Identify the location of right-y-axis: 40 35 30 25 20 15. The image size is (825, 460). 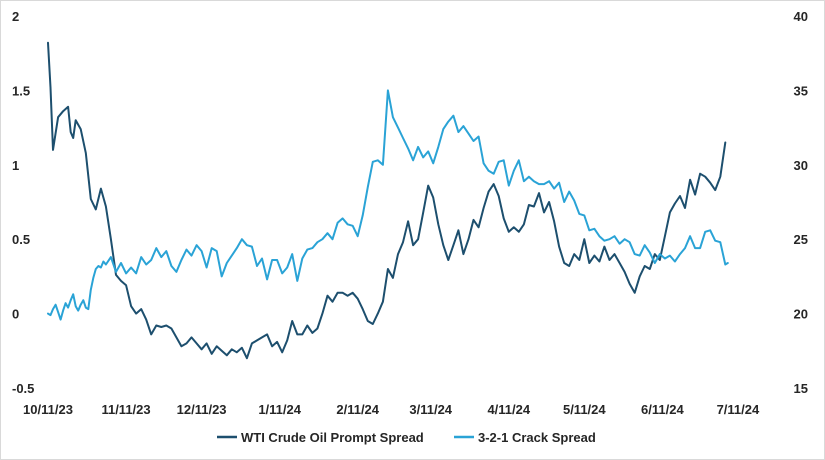
(801, 202).